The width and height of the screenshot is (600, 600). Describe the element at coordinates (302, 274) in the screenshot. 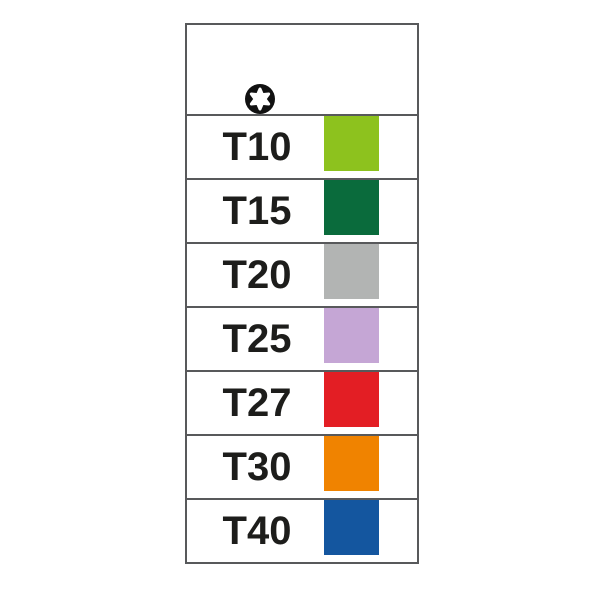

I see `table-row: T20` at that location.